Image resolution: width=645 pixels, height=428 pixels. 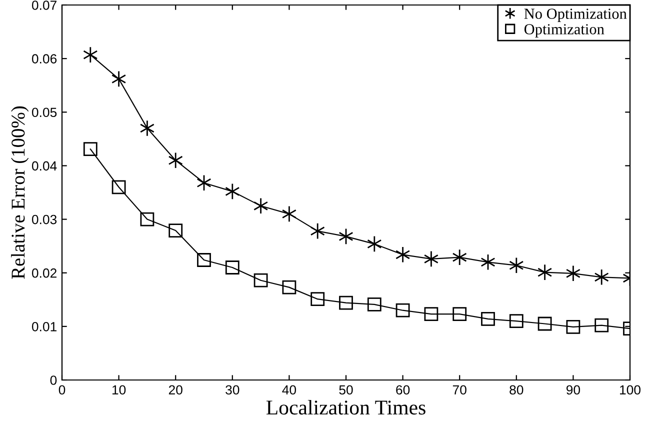 I want to click on y-tick-label: 0.02, so click(x=44, y=273).